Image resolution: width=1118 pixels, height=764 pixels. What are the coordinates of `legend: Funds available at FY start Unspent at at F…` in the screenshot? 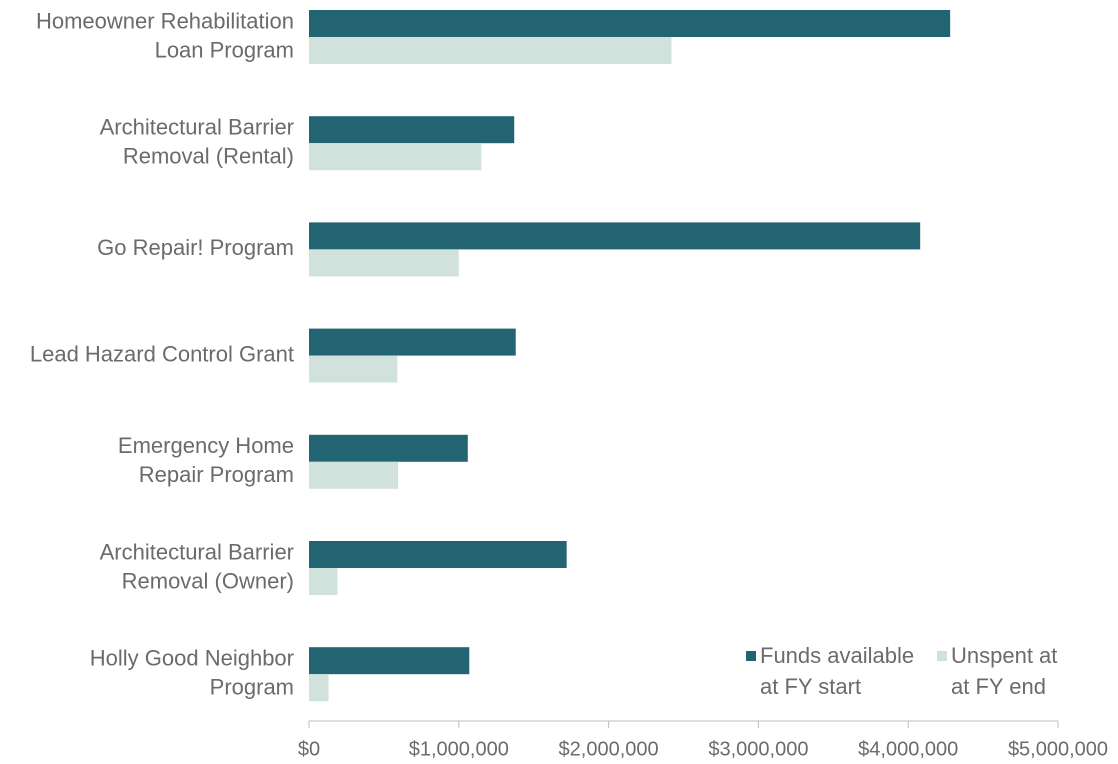 It's located at (901, 671).